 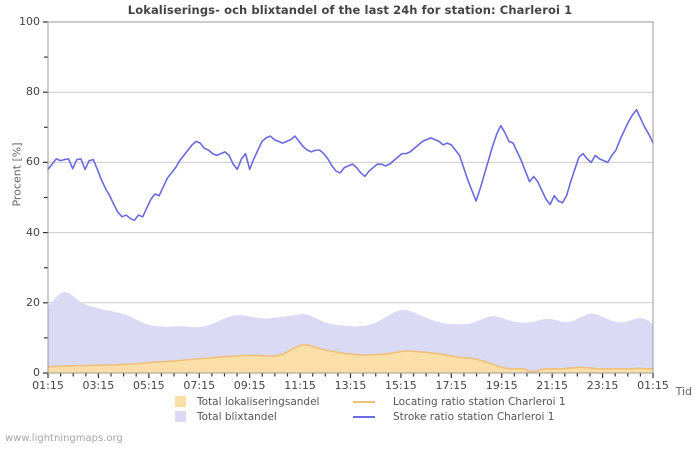 What do you see at coordinates (683, 391) in the screenshot?
I see `x-axis-label: Tid` at bounding box center [683, 391].